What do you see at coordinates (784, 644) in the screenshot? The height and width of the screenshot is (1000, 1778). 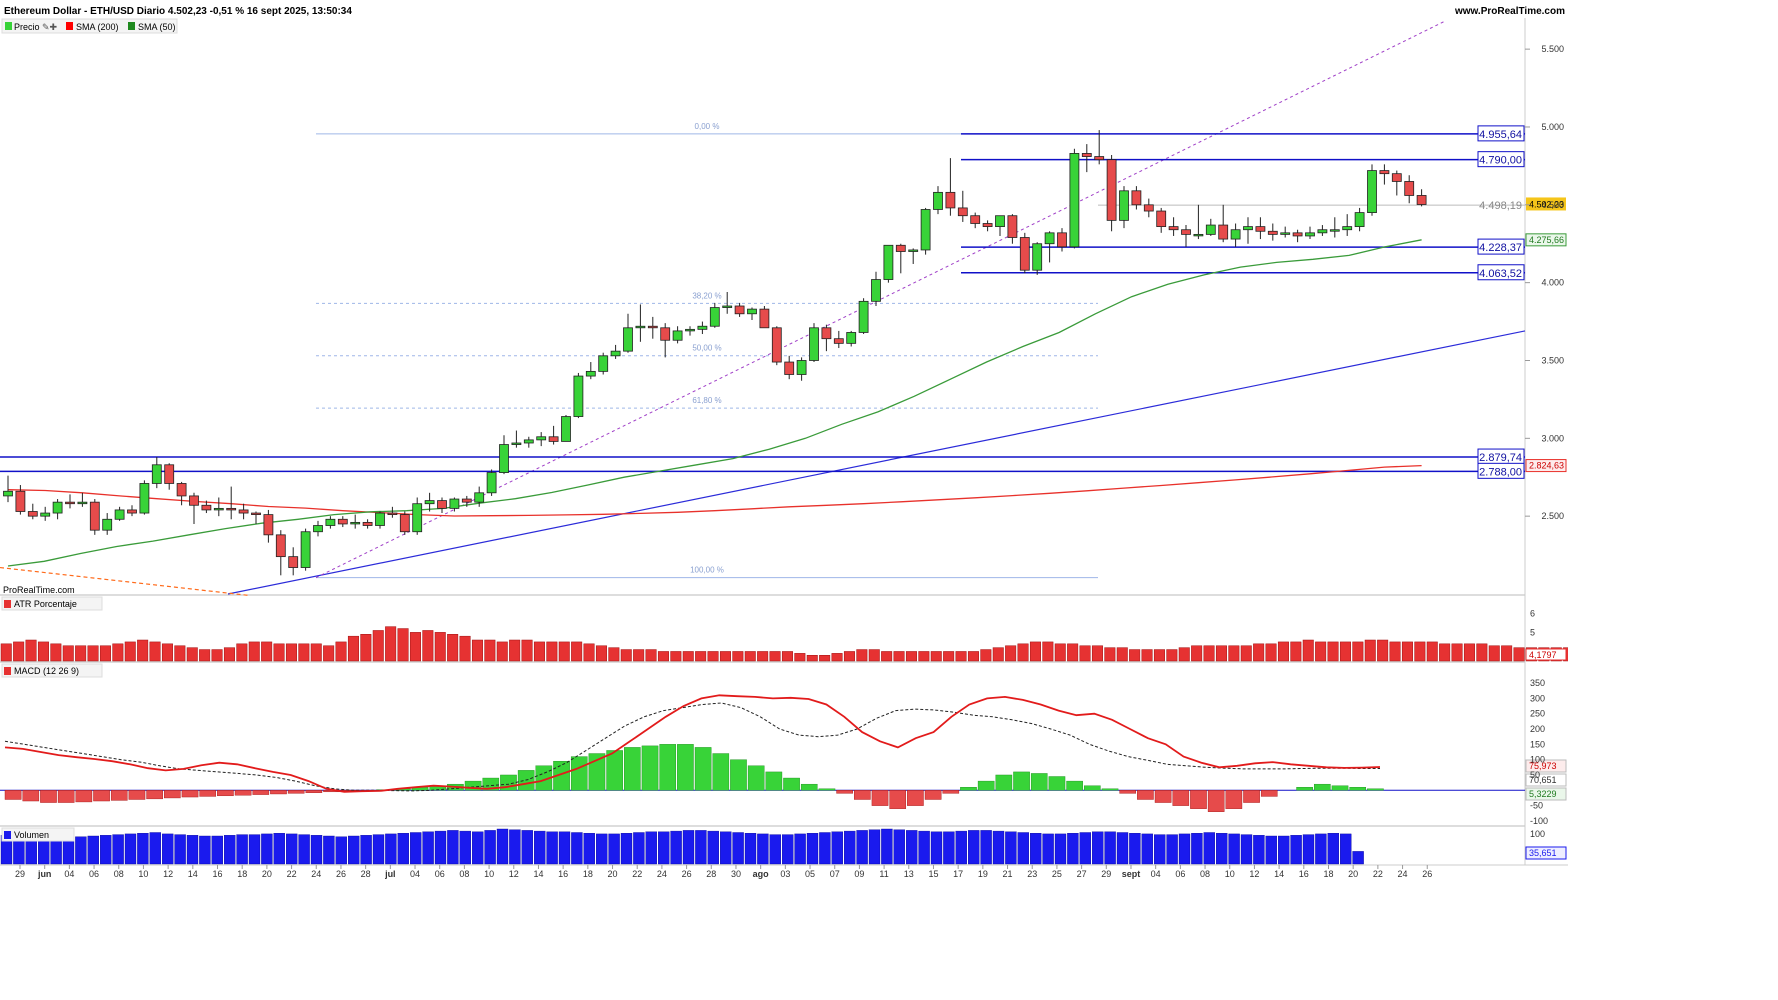 I see `atr-panel: 4,1797` at bounding box center [784, 644].